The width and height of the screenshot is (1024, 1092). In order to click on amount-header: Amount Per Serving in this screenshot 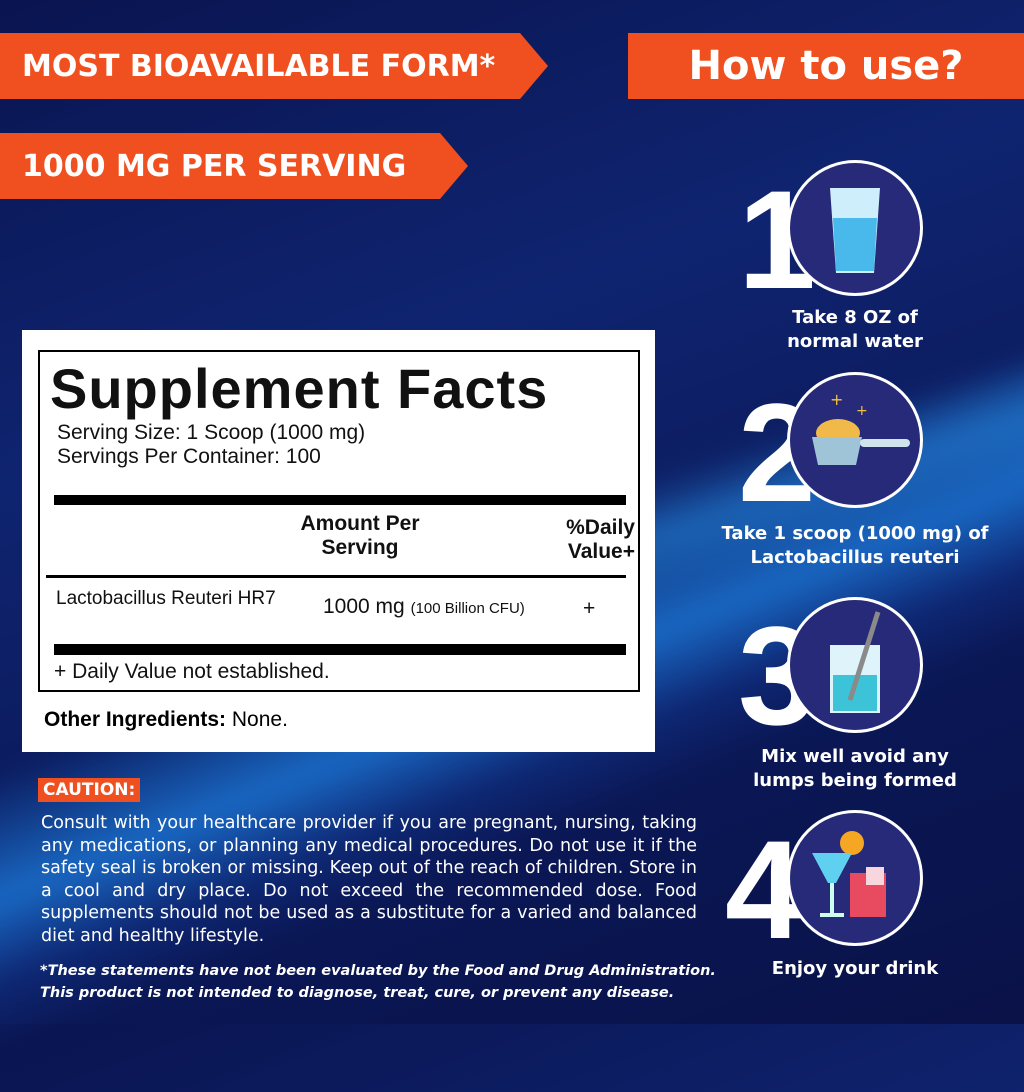, I will do `click(360, 535)`.